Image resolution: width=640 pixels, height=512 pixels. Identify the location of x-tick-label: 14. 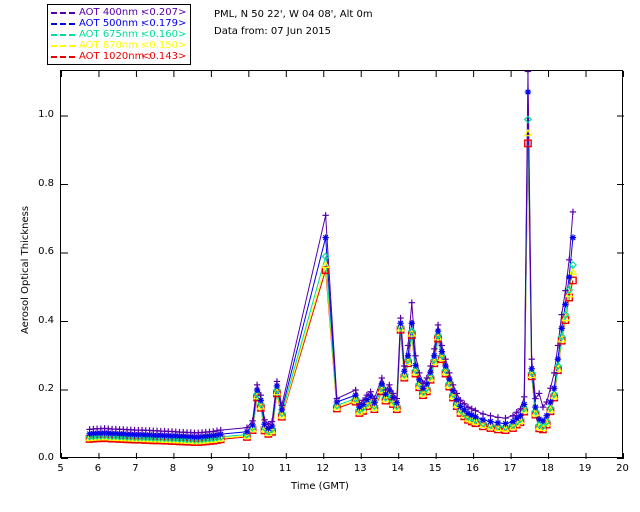
(398, 468).